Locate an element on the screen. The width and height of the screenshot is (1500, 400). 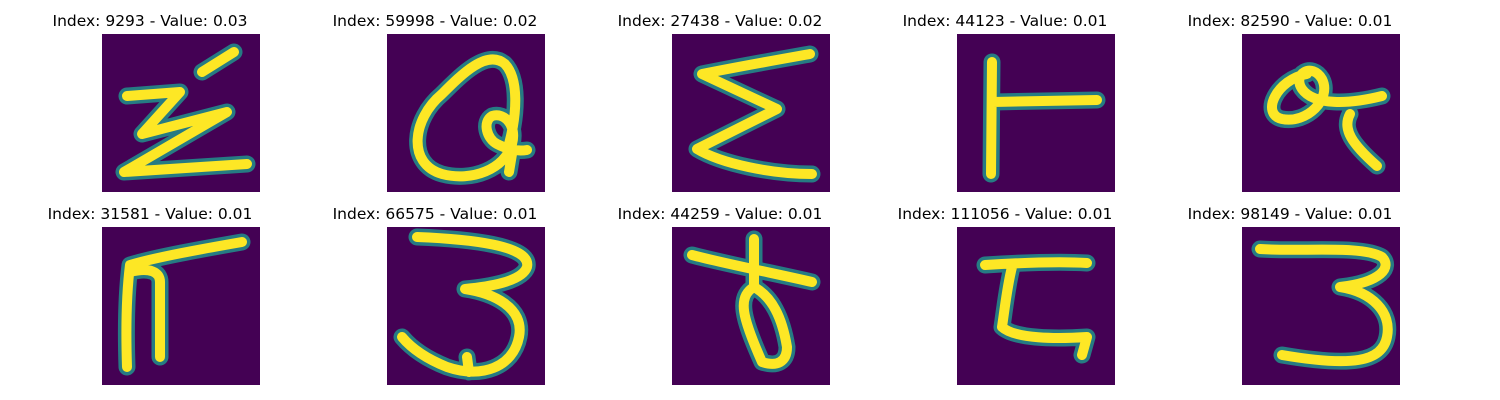
sample-cell-1: Index: 9293 - Value: 0.03 is located at coordinates (150, 100).